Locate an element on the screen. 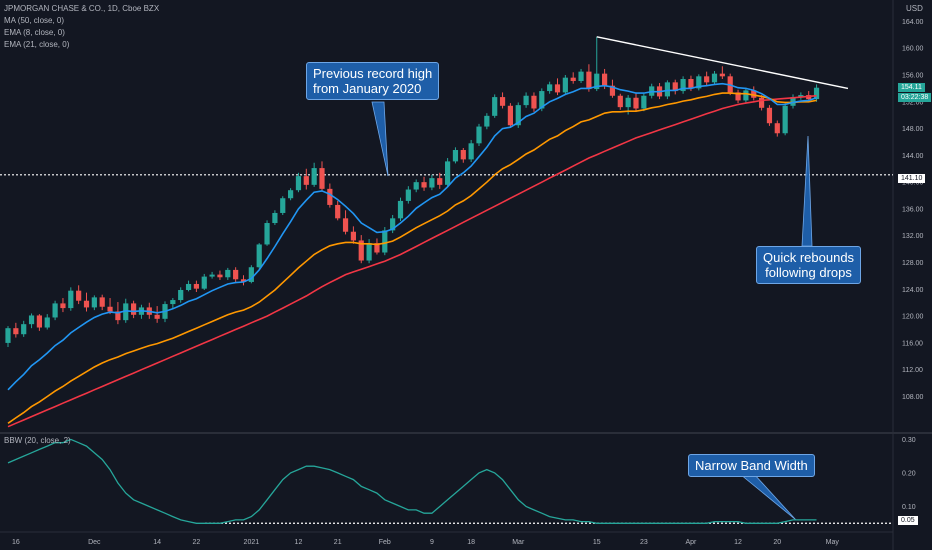  currency-label: USD is located at coordinates (914, 8).